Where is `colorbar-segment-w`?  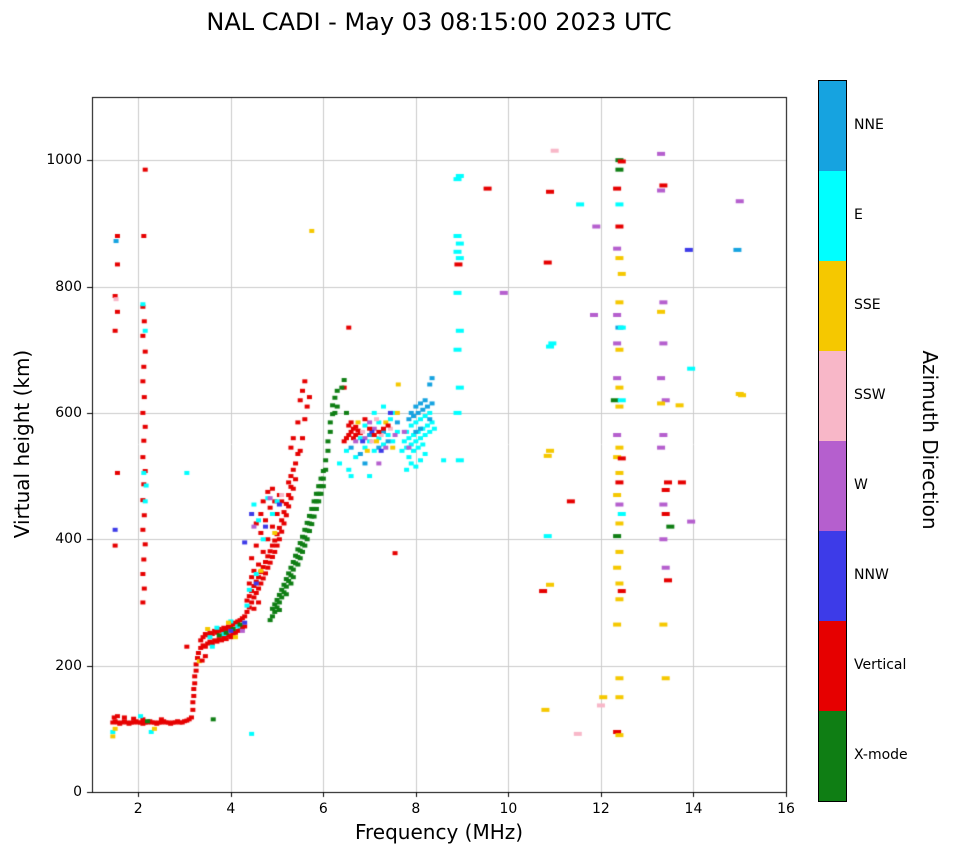
colorbar-segment-w is located at coordinates (832, 486).